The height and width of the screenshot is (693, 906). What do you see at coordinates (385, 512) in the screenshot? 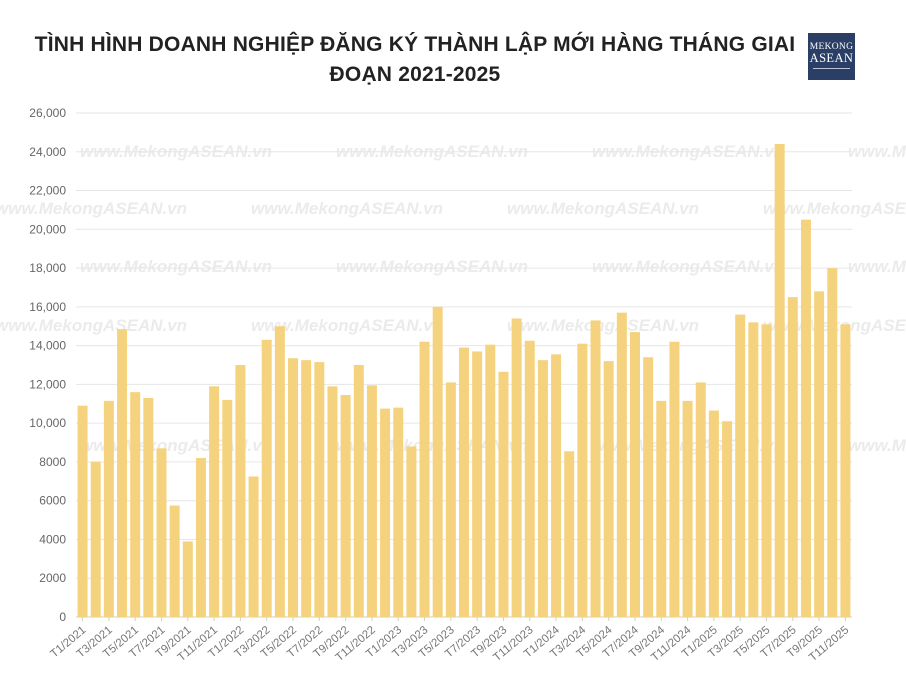
I see `bar-t12-2022` at bounding box center [385, 512].